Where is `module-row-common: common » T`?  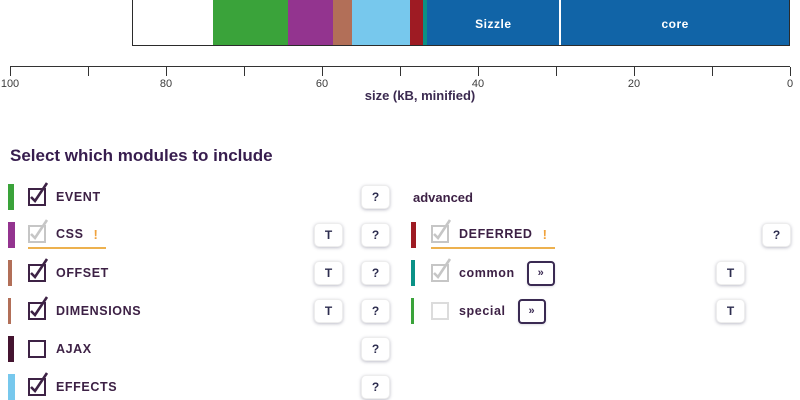 module-row-common: common » T is located at coordinates (601, 273).